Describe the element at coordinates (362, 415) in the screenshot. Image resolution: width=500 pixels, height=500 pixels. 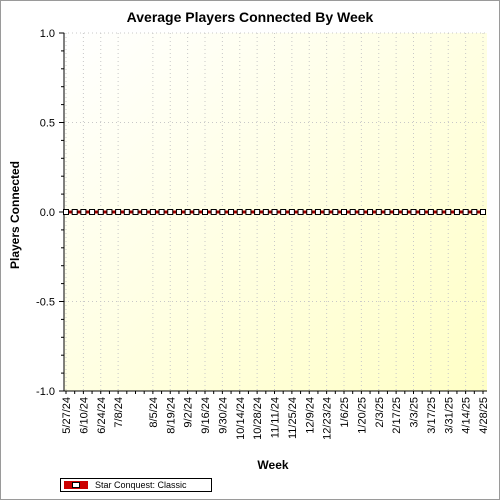
I see `x-tick-label: 1/20/25` at that location.